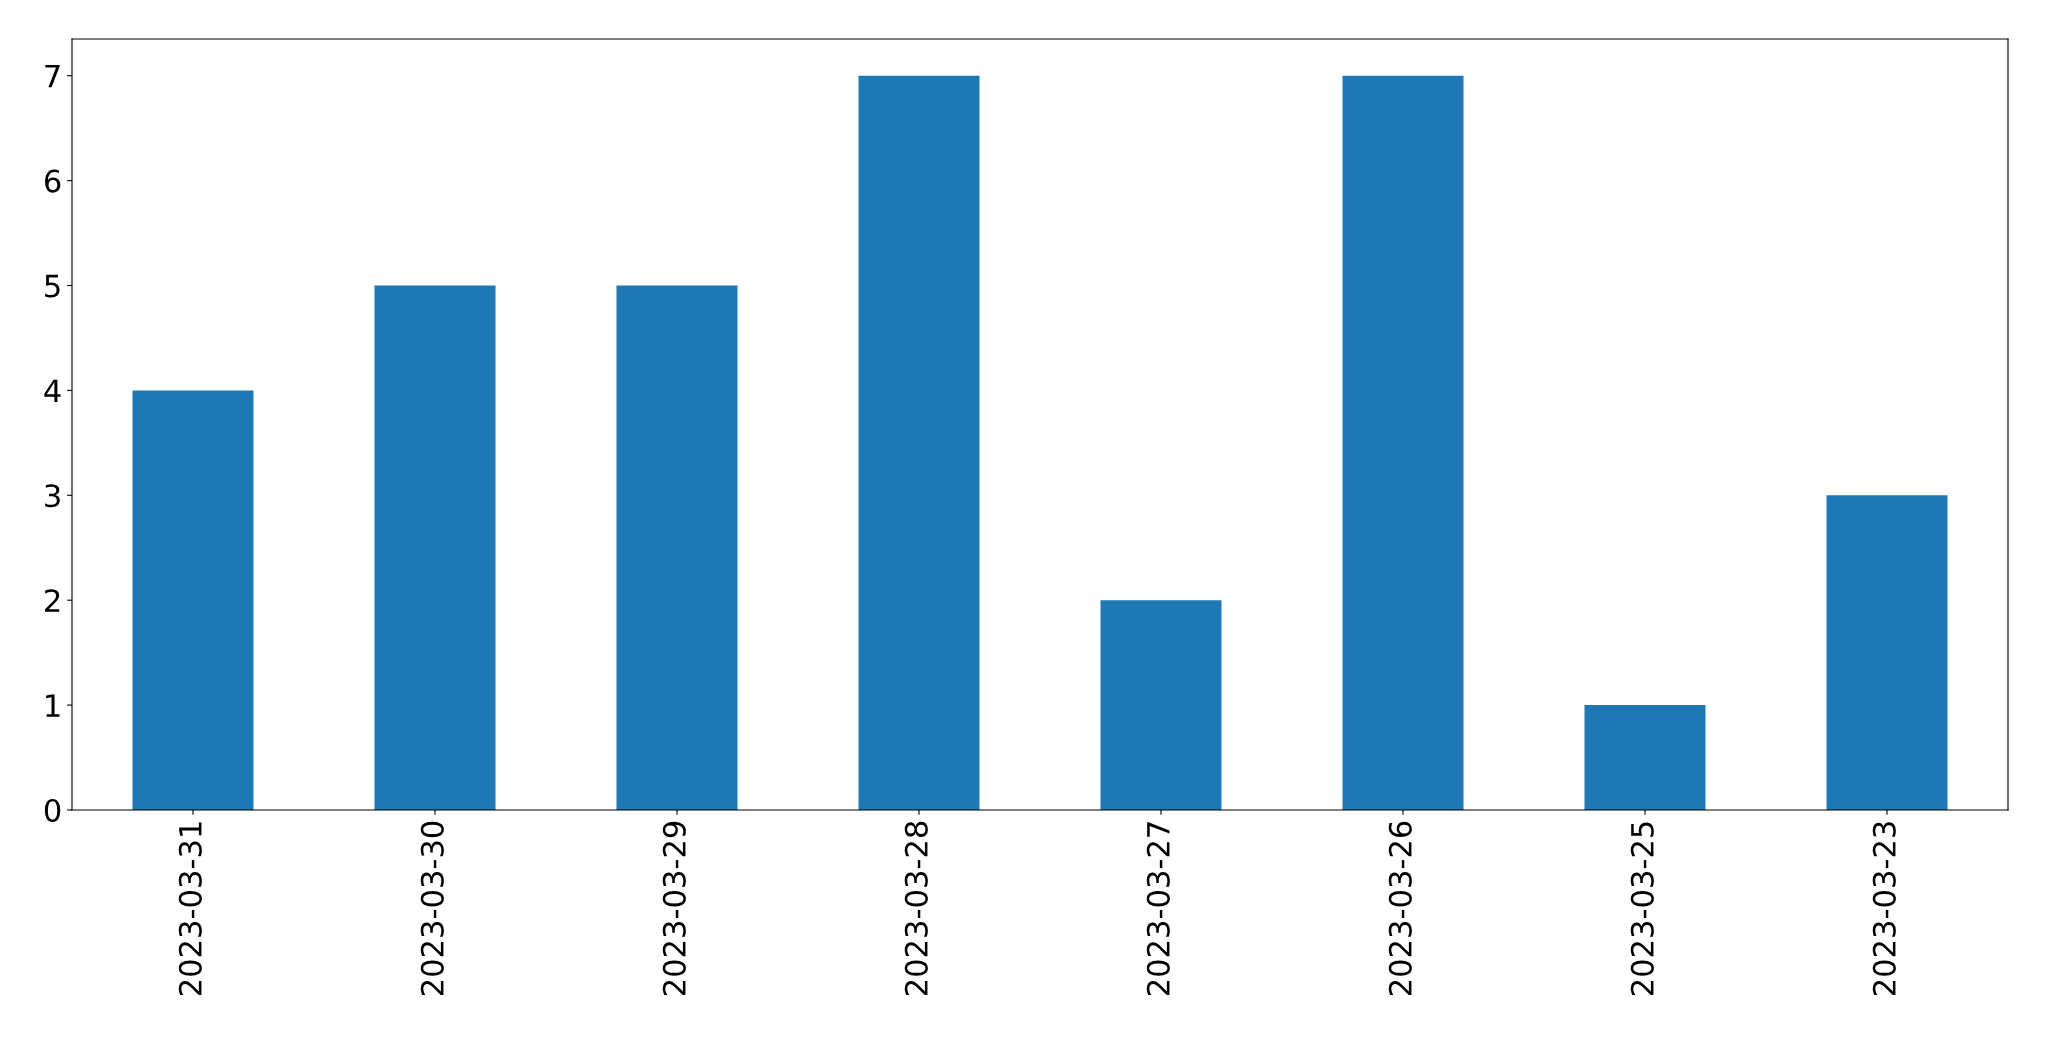 This screenshot has height=1061, width=2049. Describe the element at coordinates (1158, 909) in the screenshot. I see `x-tick-label: 2023-03-27` at that location.